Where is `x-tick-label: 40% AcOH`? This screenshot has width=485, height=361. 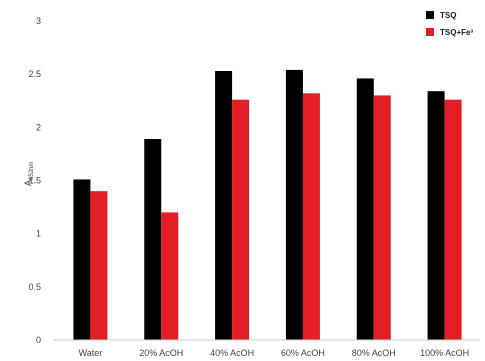
x-tick-label: 40% AcOH is located at coordinates (232, 353).